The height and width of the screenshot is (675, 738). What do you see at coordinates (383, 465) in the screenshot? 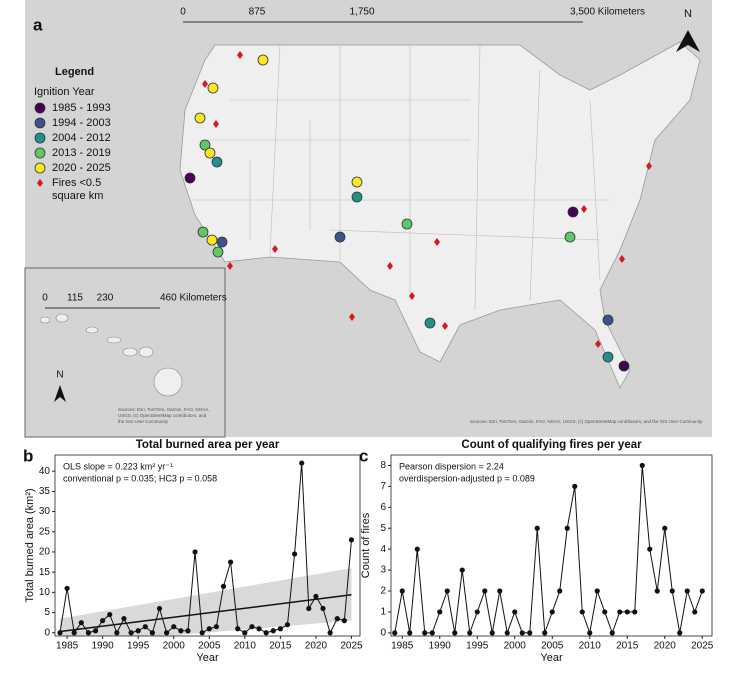
I see `y-tick-label: 8` at bounding box center [383, 465].